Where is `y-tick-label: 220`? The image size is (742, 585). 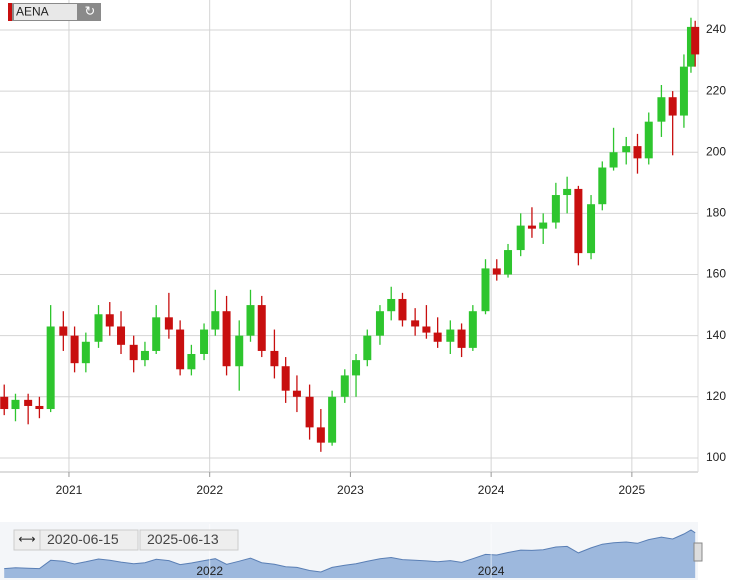
y-tick-label: 220 is located at coordinates (716, 90).